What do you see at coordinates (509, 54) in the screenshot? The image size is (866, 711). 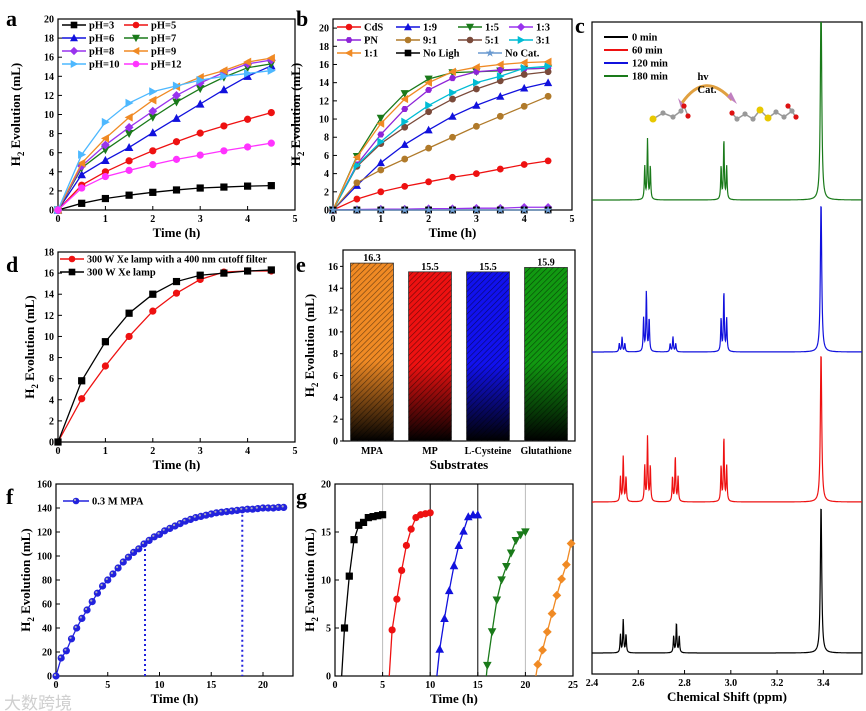 I see `legend-item: No Cat.` at bounding box center [509, 54].